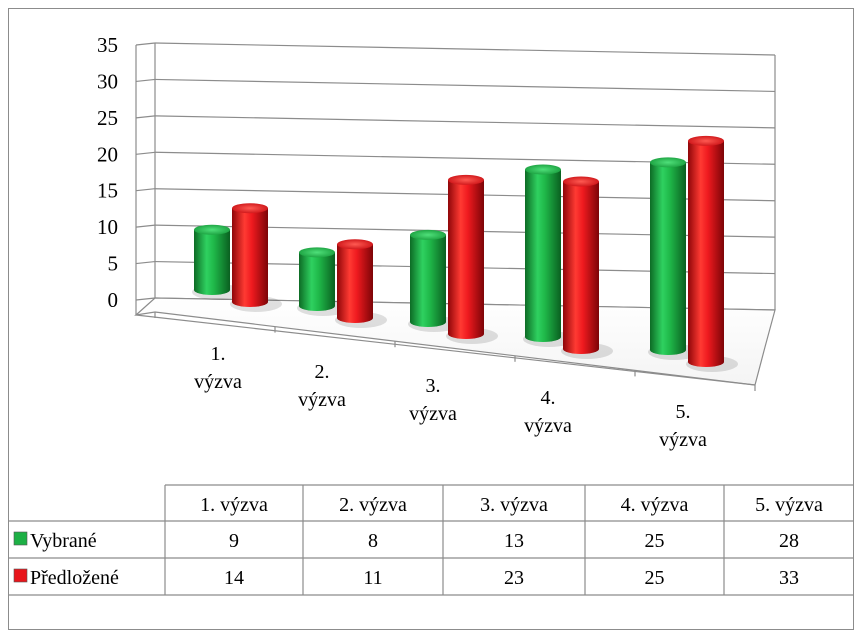 This screenshot has width=855, height=632. What do you see at coordinates (107, 118) in the screenshot?
I see `y-tick-label: 25` at bounding box center [107, 118].